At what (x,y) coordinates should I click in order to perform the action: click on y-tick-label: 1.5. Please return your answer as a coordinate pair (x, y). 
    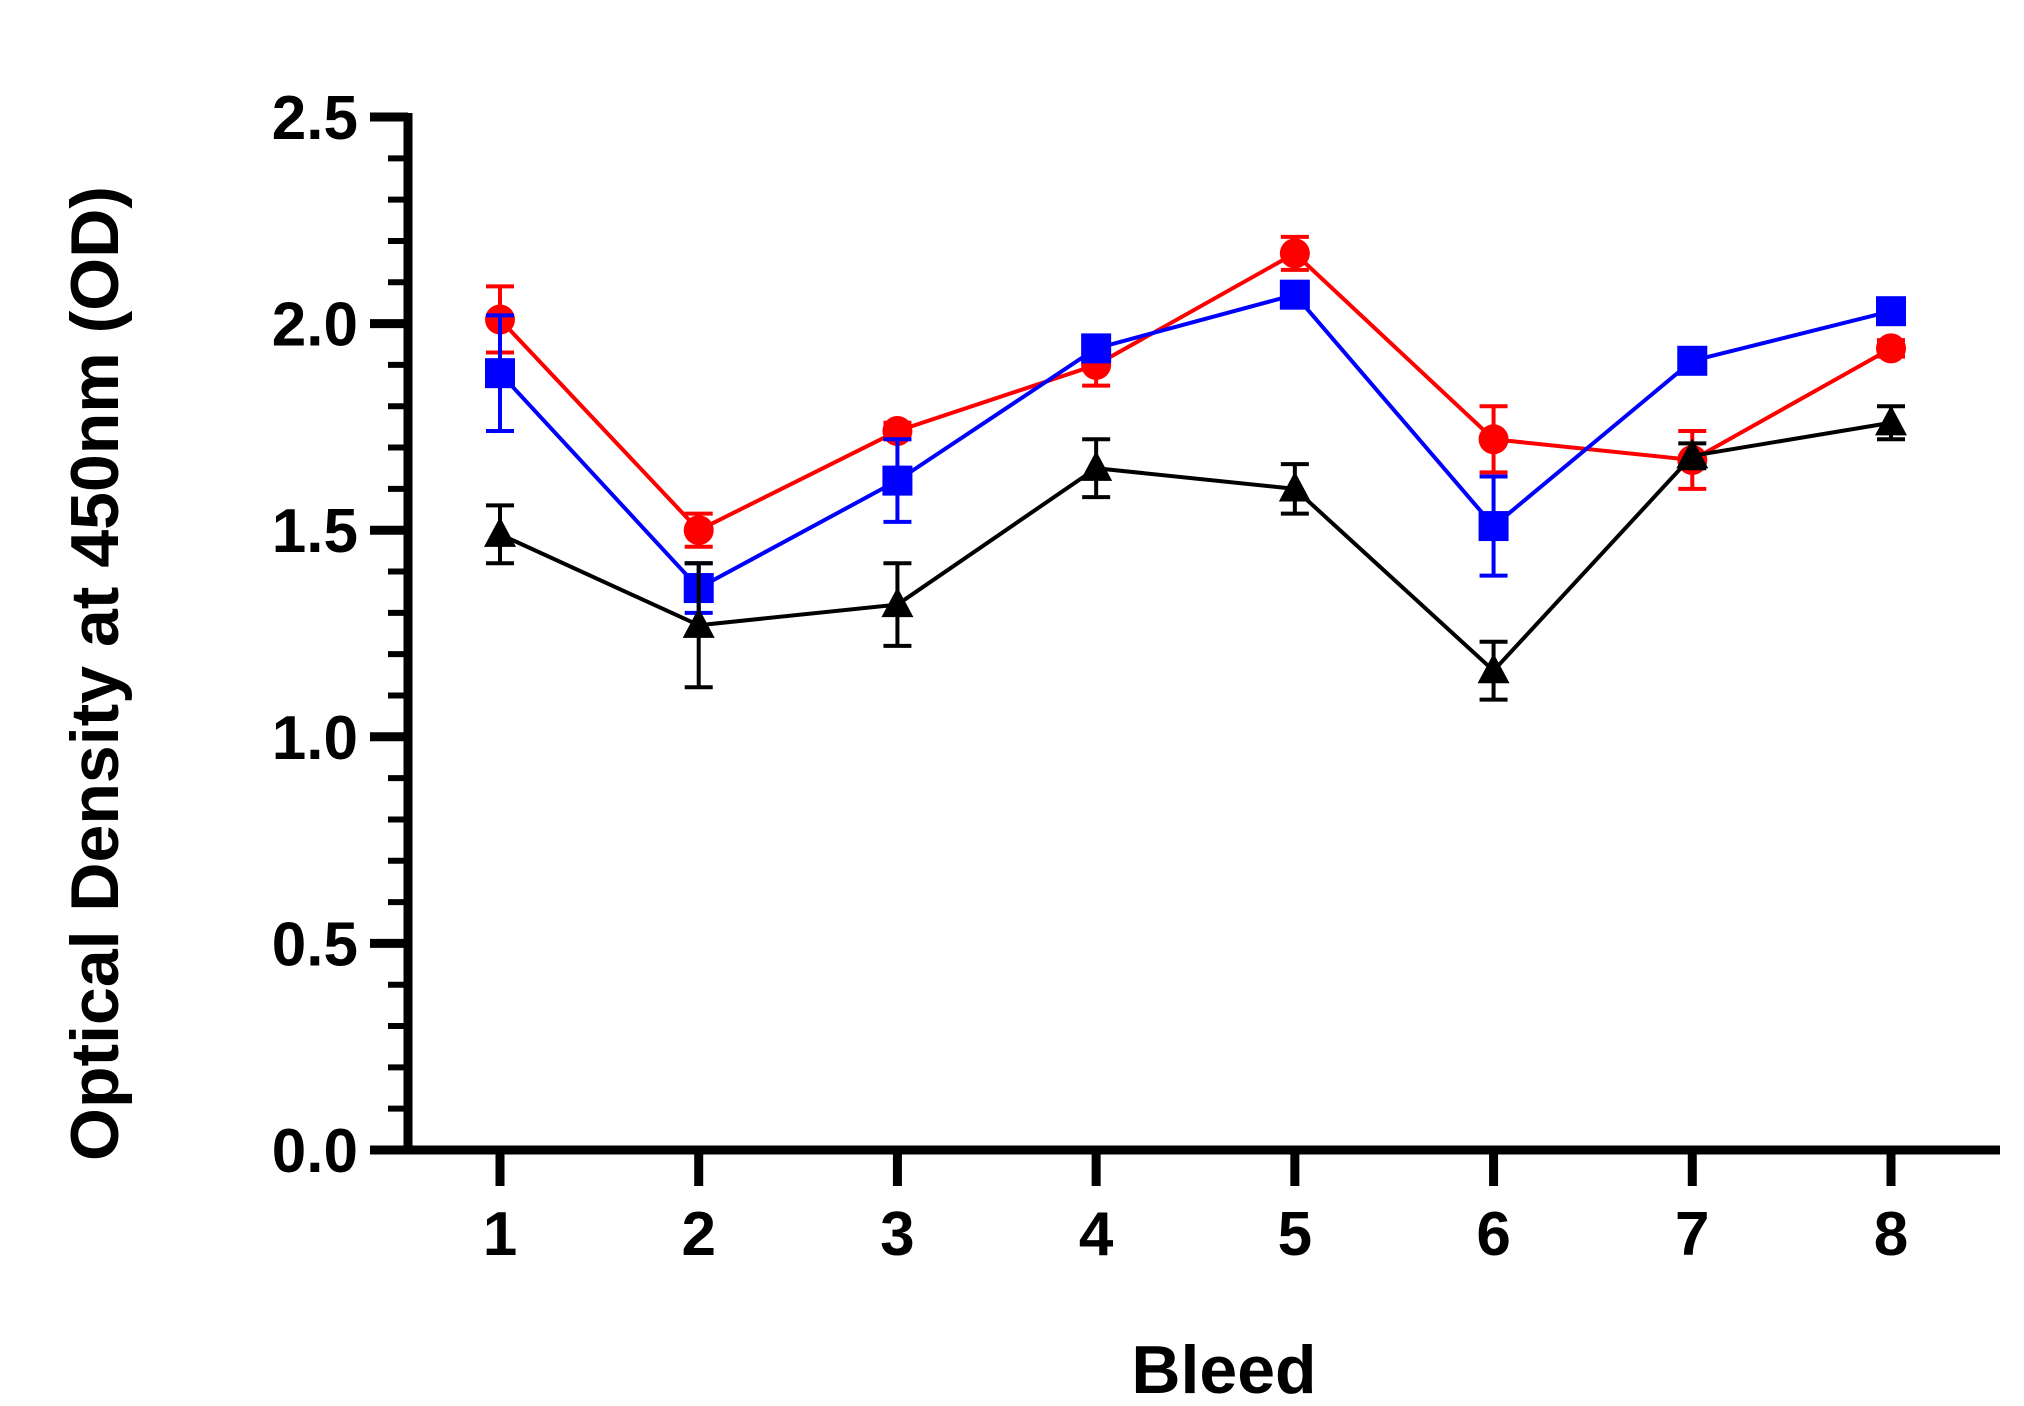
    Looking at the image, I should click on (315, 531).